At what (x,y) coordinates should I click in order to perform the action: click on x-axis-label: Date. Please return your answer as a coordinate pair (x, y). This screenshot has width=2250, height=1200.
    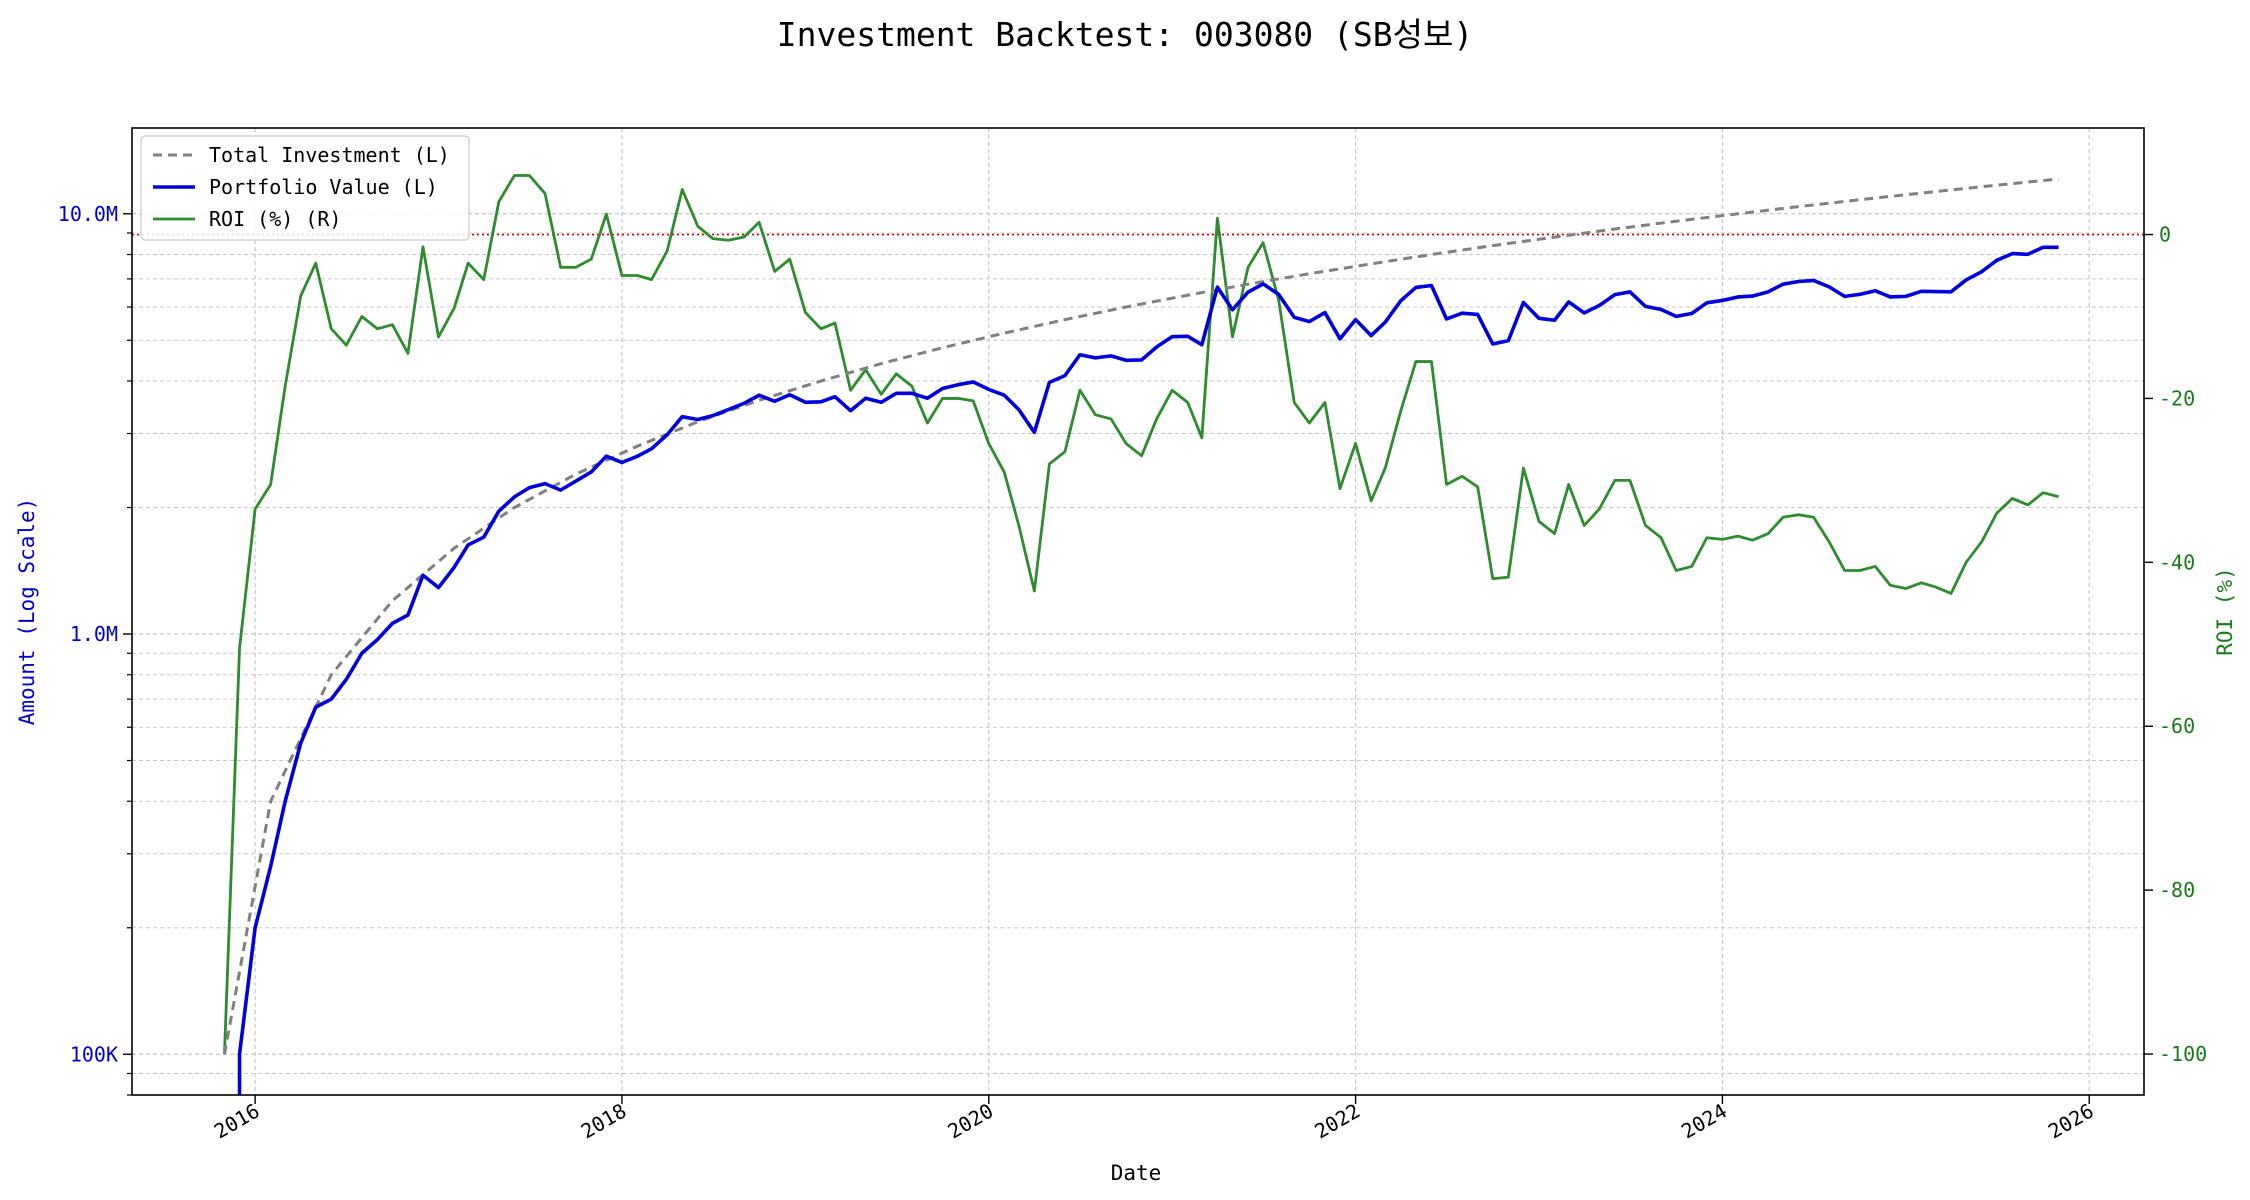
    Looking at the image, I should click on (1136, 1173).